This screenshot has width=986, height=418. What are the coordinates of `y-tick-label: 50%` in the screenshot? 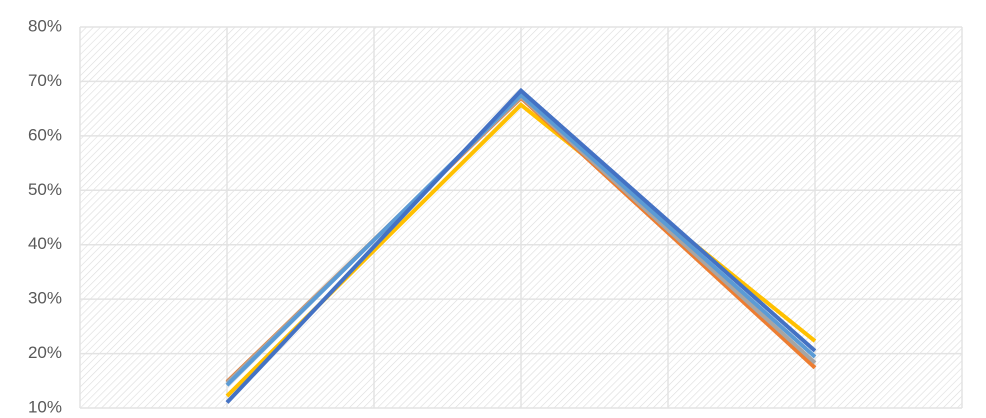 It's located at (45, 189).